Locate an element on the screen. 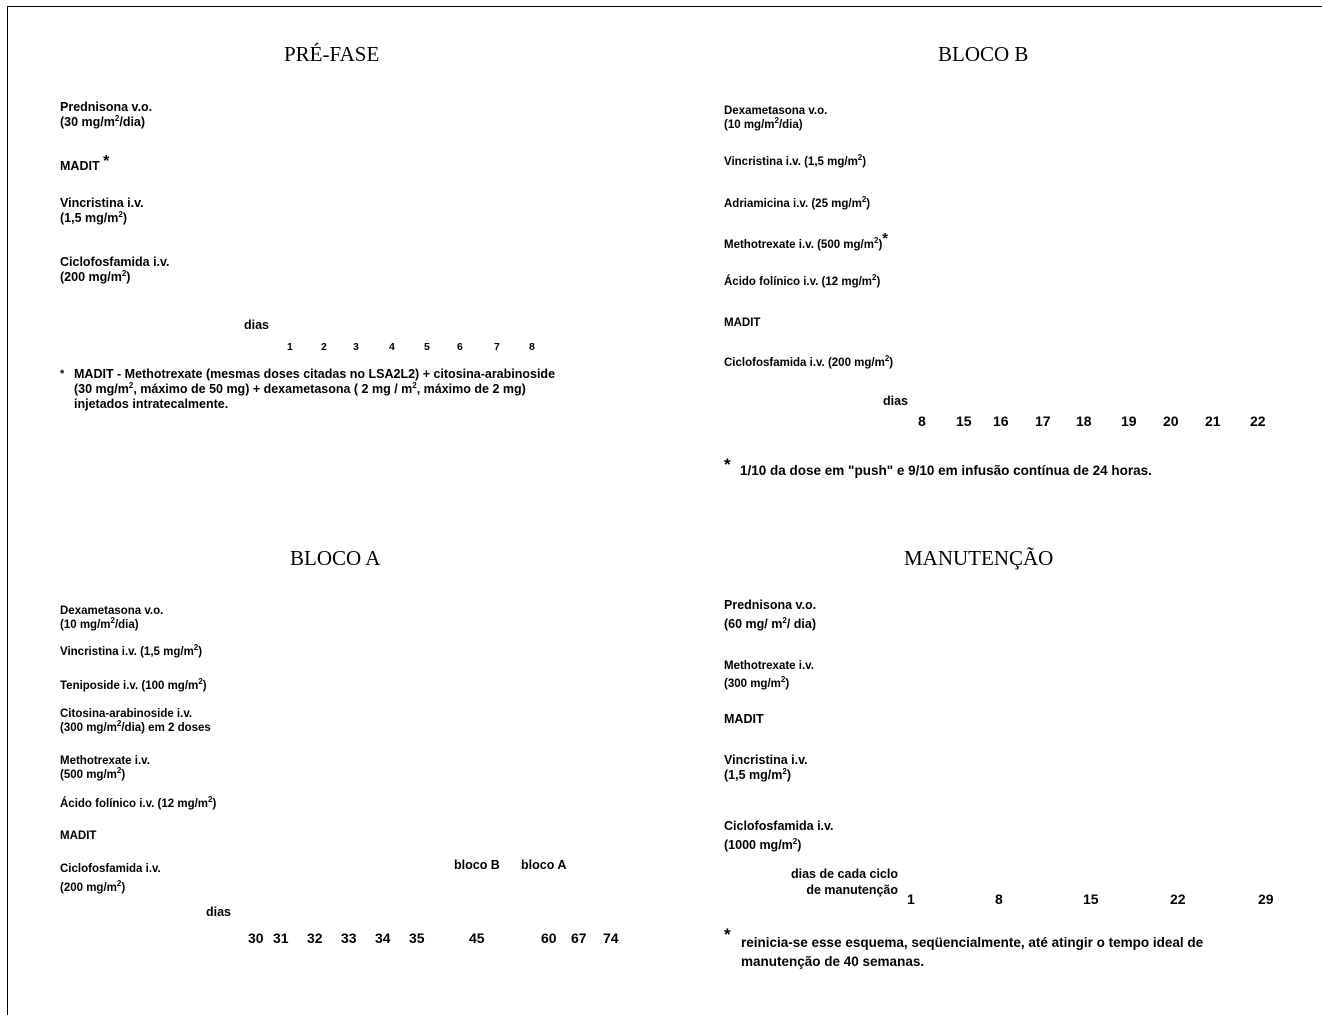  blocob-drug-acido-folinico: Ácido folínico i.v. (12 mg/m2) is located at coordinates (802, 280).